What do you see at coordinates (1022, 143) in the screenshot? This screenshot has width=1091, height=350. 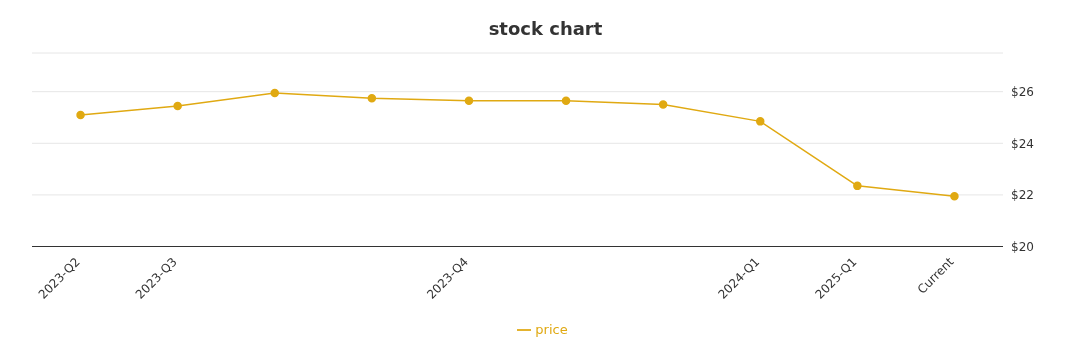 I see `y-tick-label: $24` at bounding box center [1022, 143].